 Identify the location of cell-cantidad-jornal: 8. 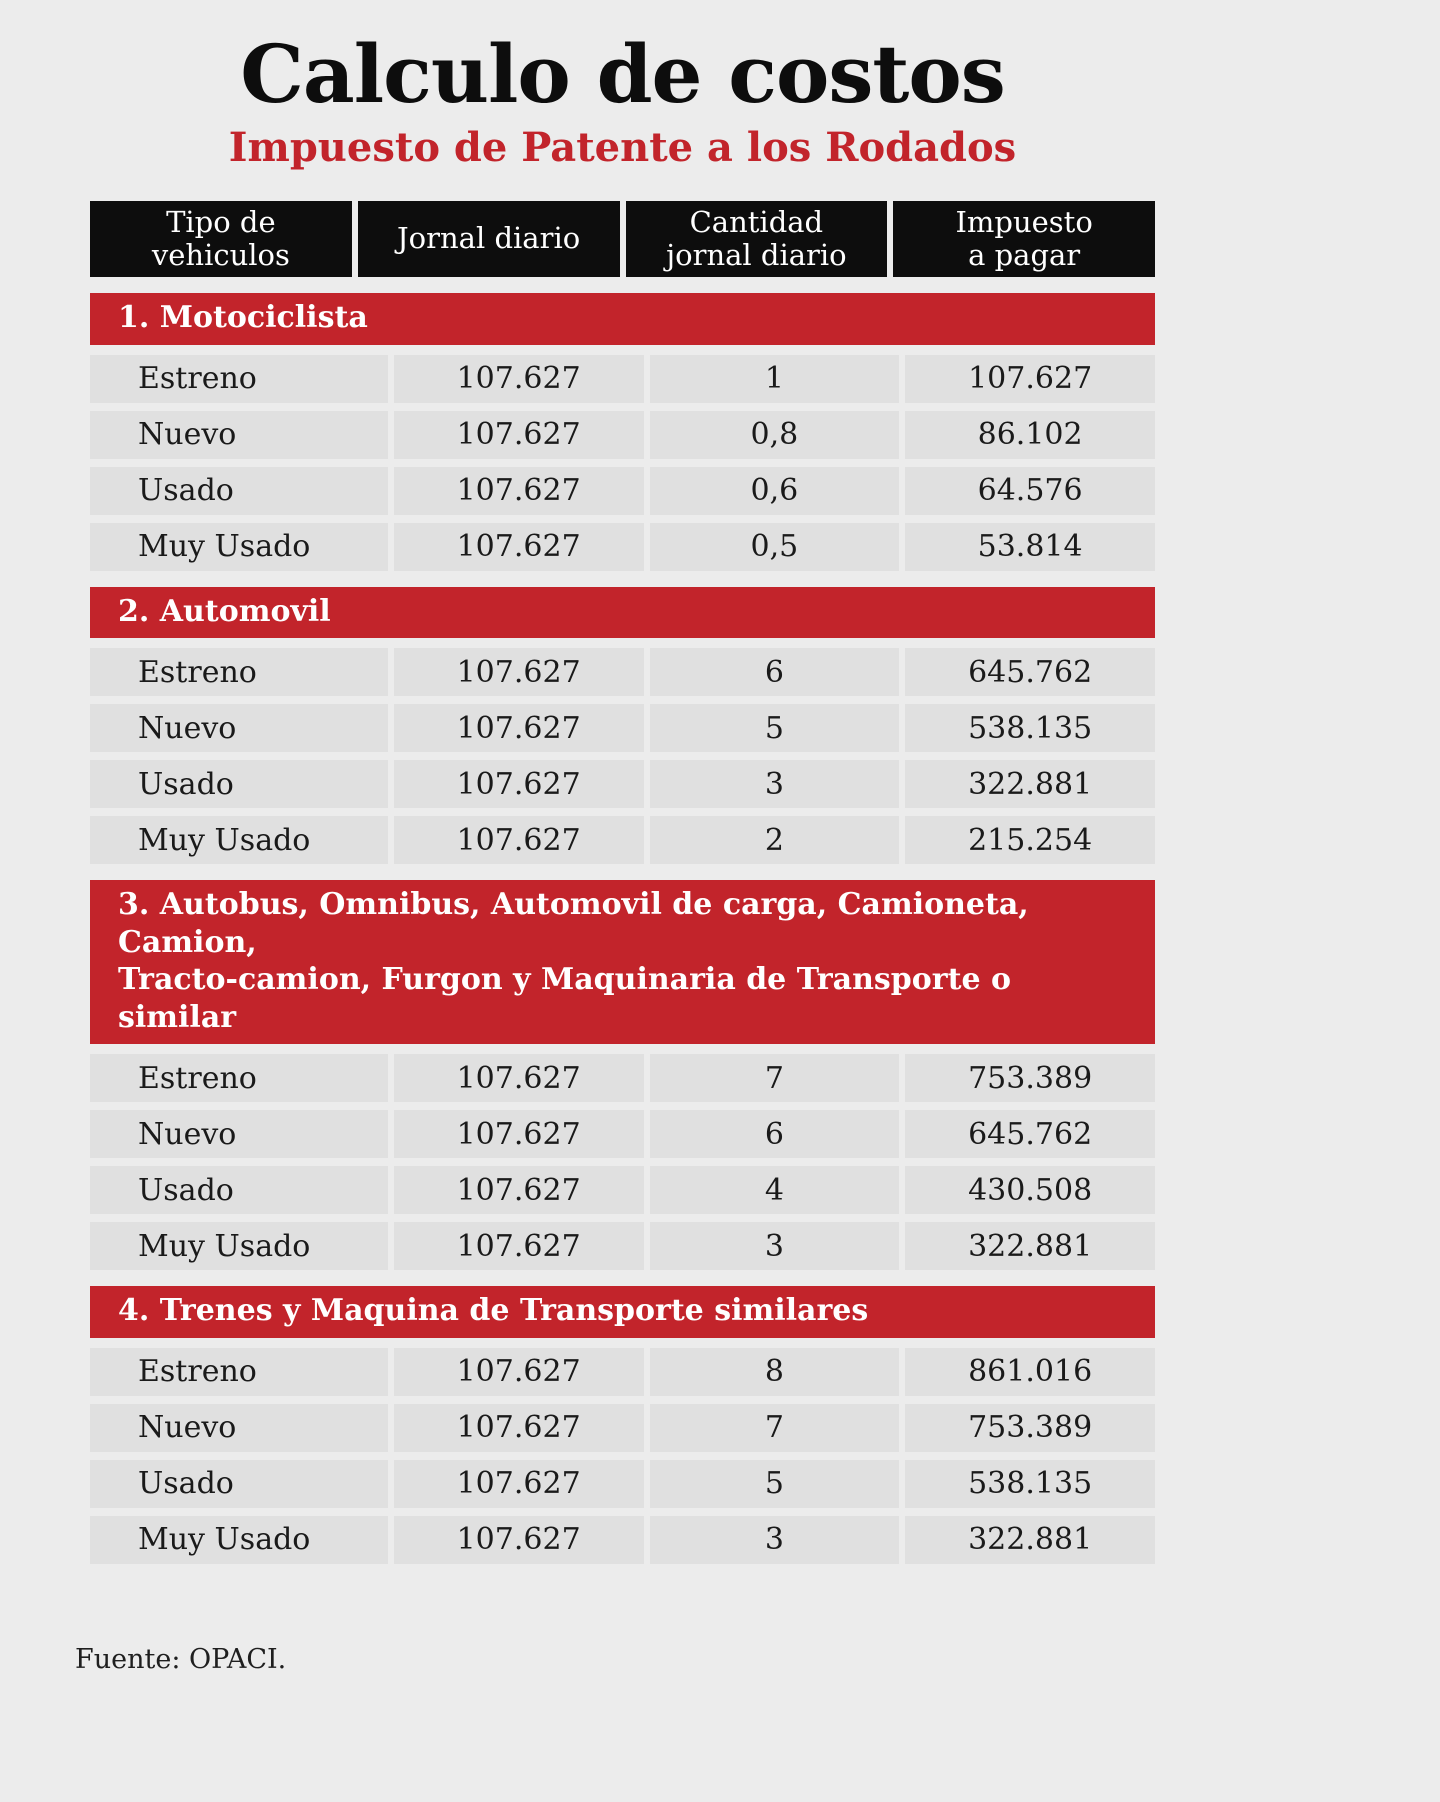
(774, 1371).